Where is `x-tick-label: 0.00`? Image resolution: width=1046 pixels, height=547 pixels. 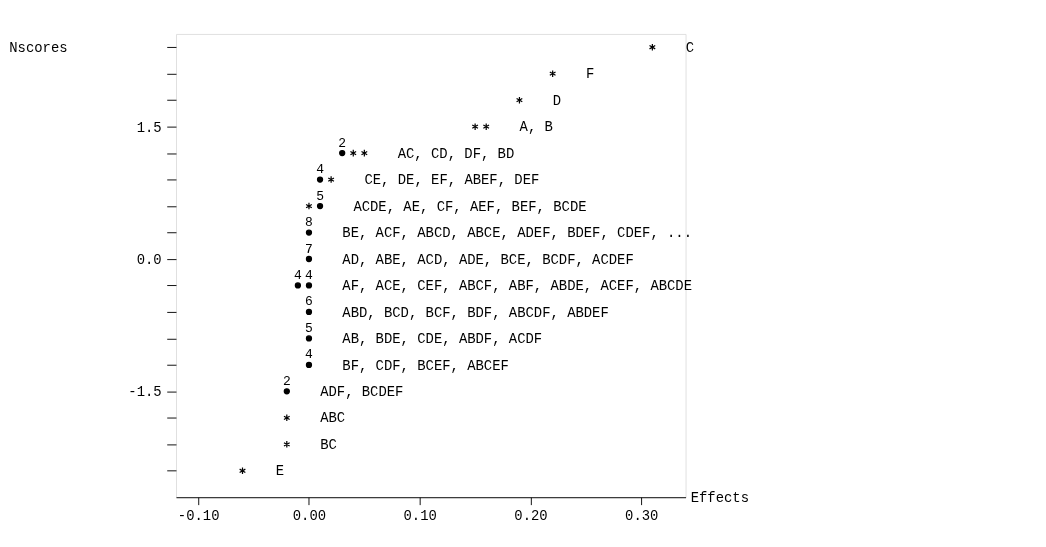 x-tick-label: 0.00 is located at coordinates (309, 515).